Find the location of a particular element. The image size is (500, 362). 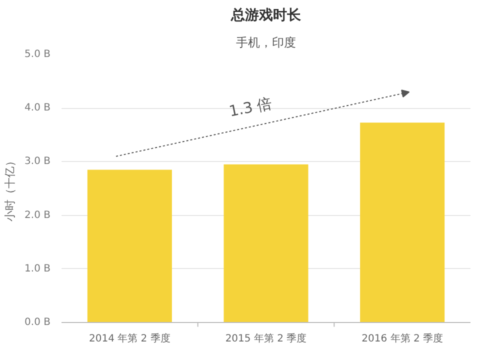

chart-title: 总游戏时长 is located at coordinates (266, 16).